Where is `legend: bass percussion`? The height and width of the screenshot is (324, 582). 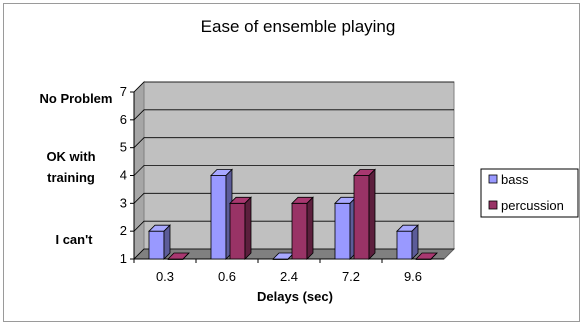
legend: bass percussion is located at coordinates (529, 193).